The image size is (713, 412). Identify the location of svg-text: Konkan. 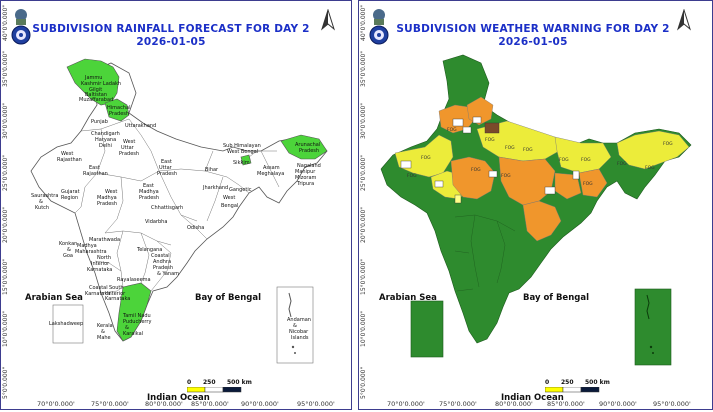
(68, 244).